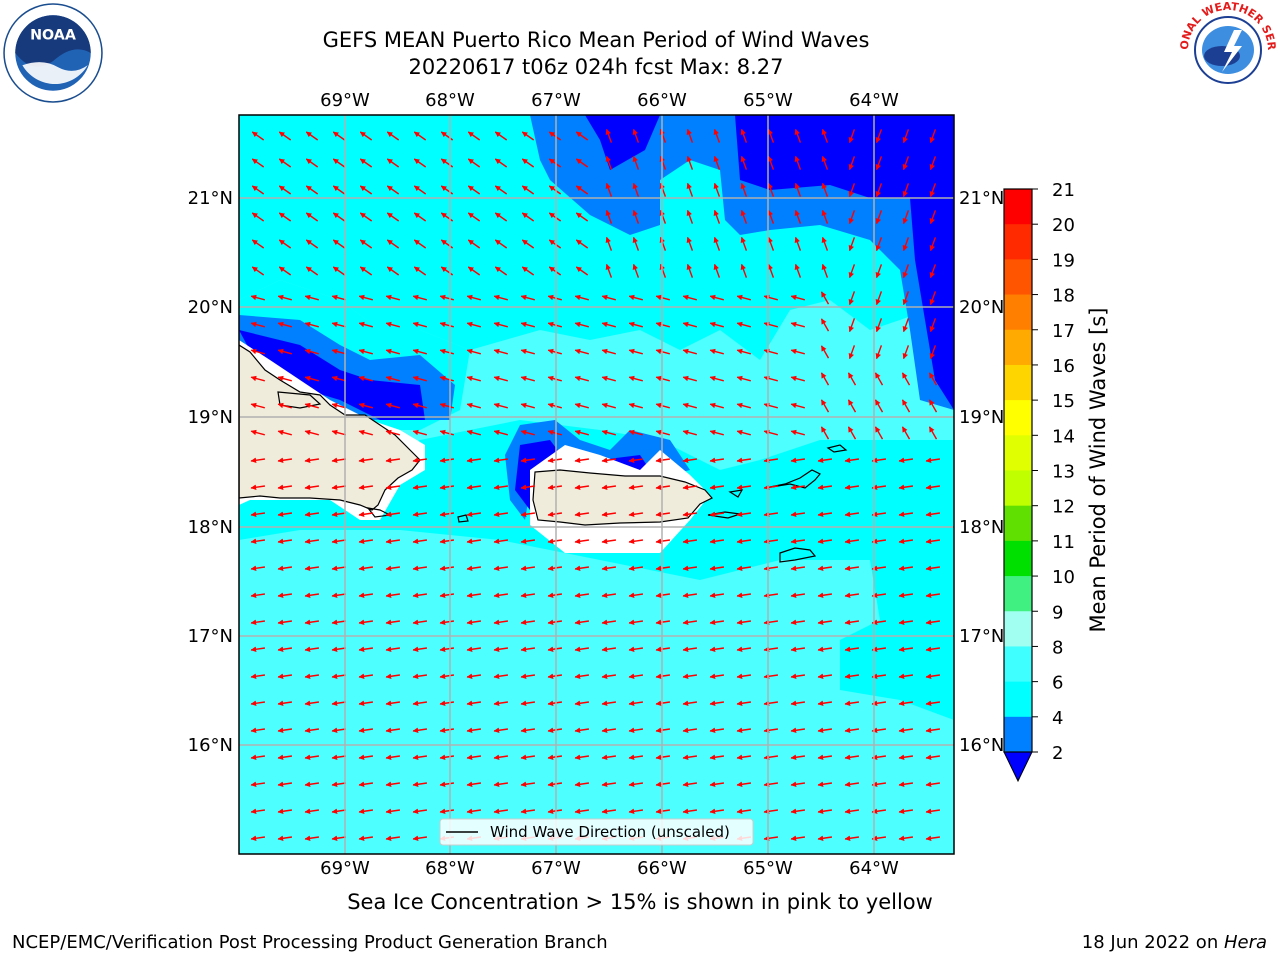  Describe the element at coordinates (1018, 767) in the screenshot. I see `colorbar-extend-triangle` at that location.